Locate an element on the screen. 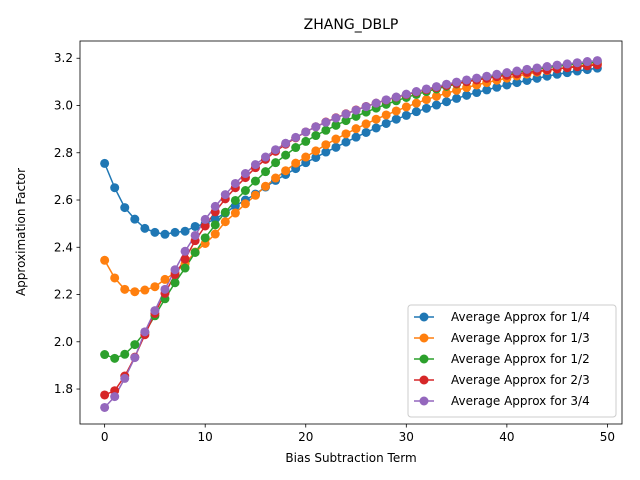  y-tick-label: 2.4 is located at coordinates (63, 247).